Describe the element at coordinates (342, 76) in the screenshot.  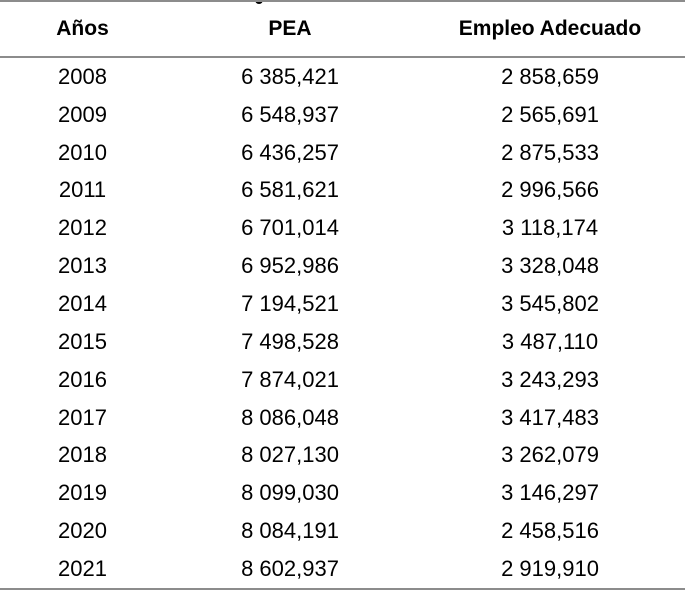
I see `table-row: 2008 6 385,421 2 858,659` at that location.